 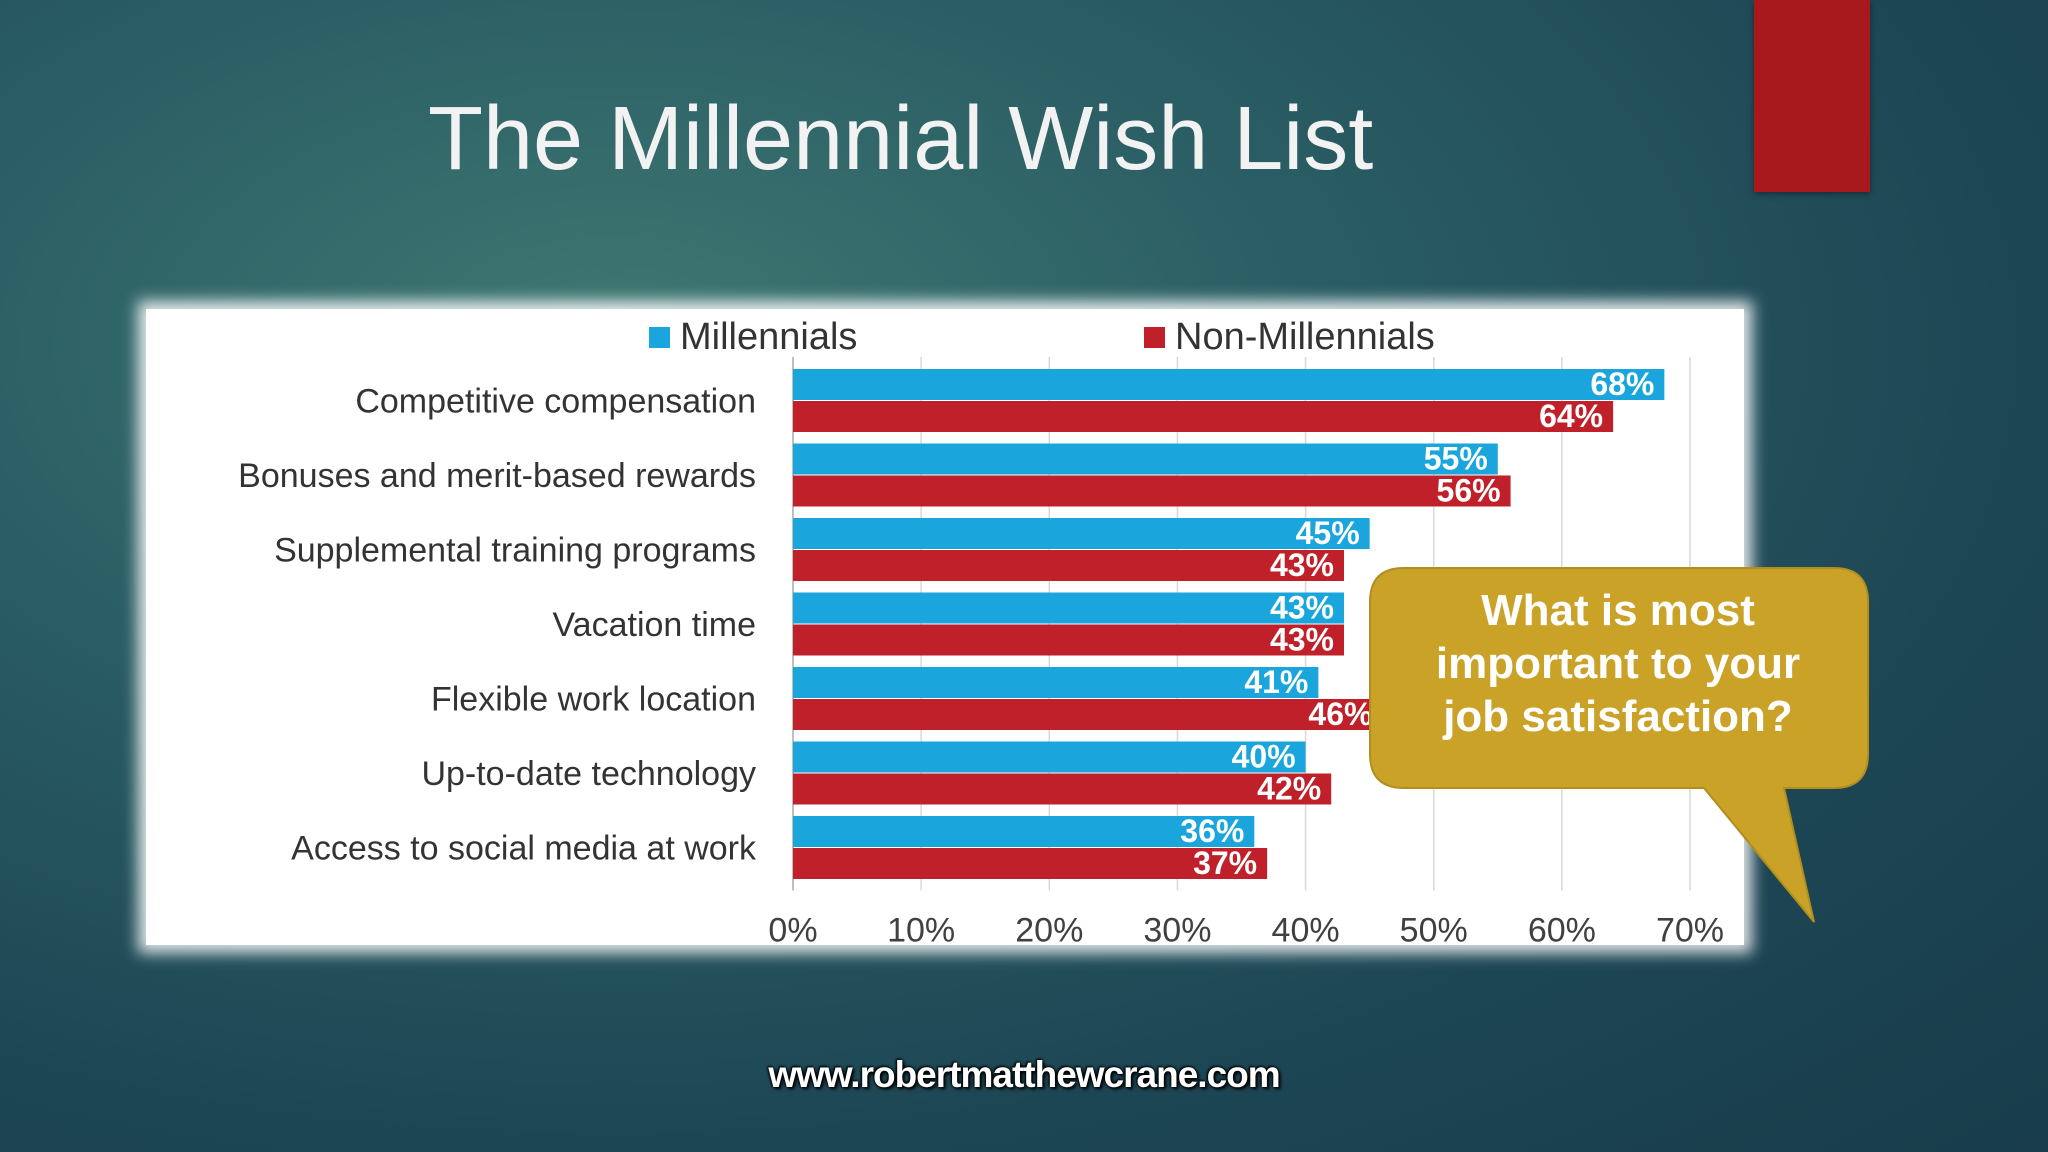 What do you see at coordinates (921, 929) in the screenshot?
I see `x-tick-label: 10%` at bounding box center [921, 929].